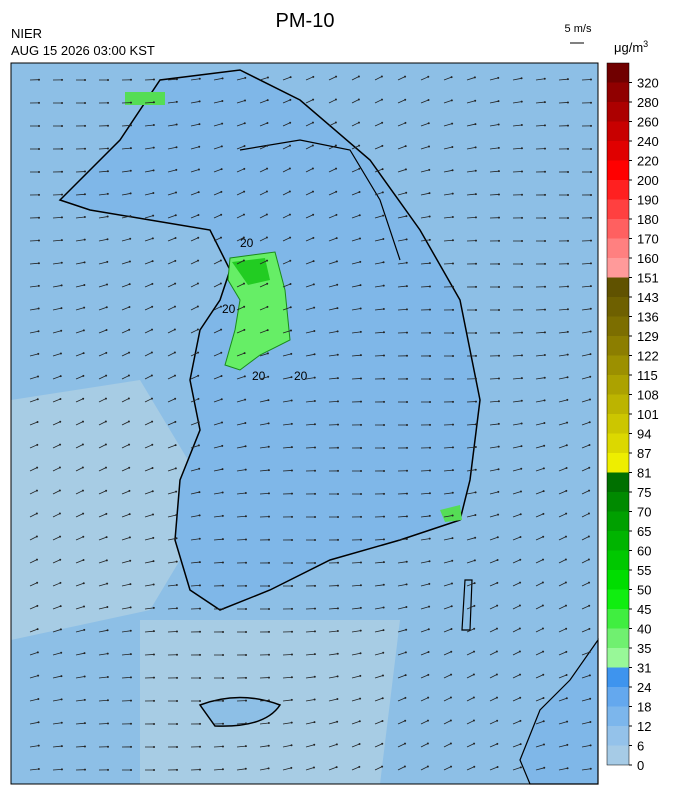  Describe the element at coordinates (648, 356) in the screenshot. I see `colorbar-tick-label: 122` at that location.